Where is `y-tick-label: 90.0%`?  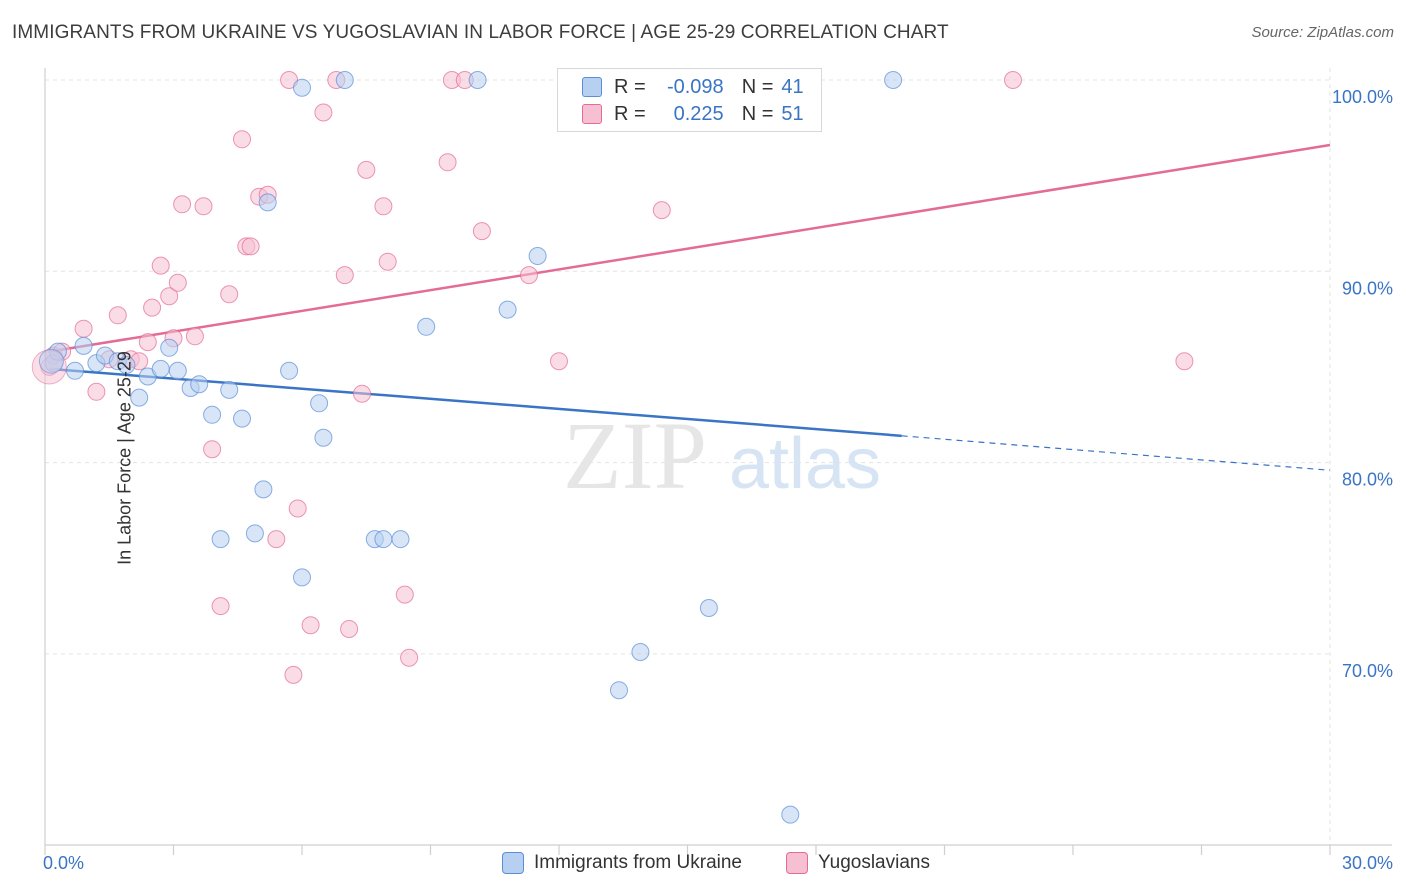 y-tick-label: 90.0% is located at coordinates (1367, 288).